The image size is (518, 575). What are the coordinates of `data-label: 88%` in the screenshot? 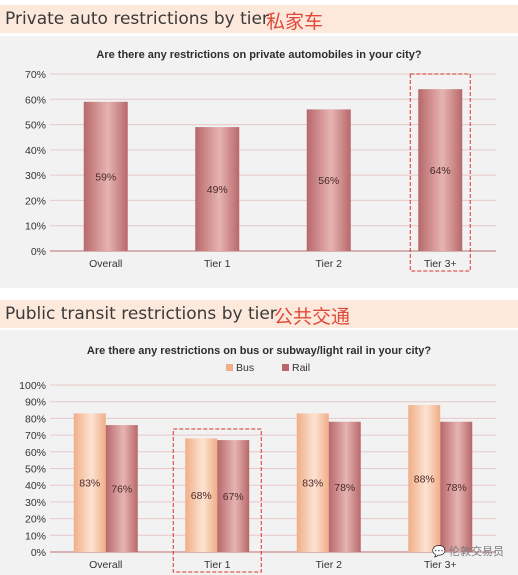 It's located at (424, 480).